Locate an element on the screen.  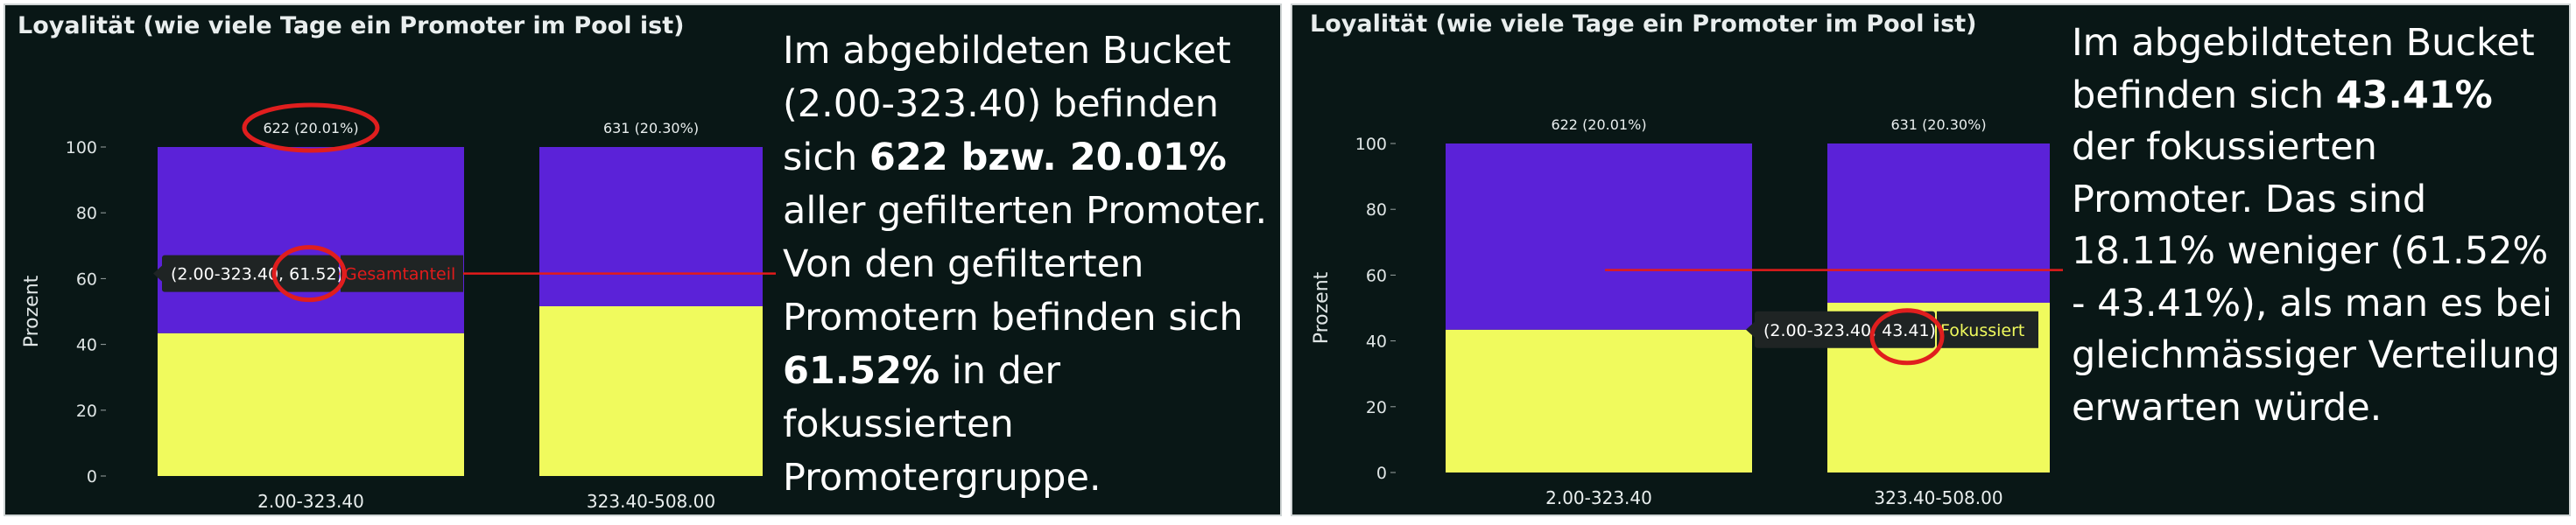
series-label: Fokussiert is located at coordinates (1982, 330).